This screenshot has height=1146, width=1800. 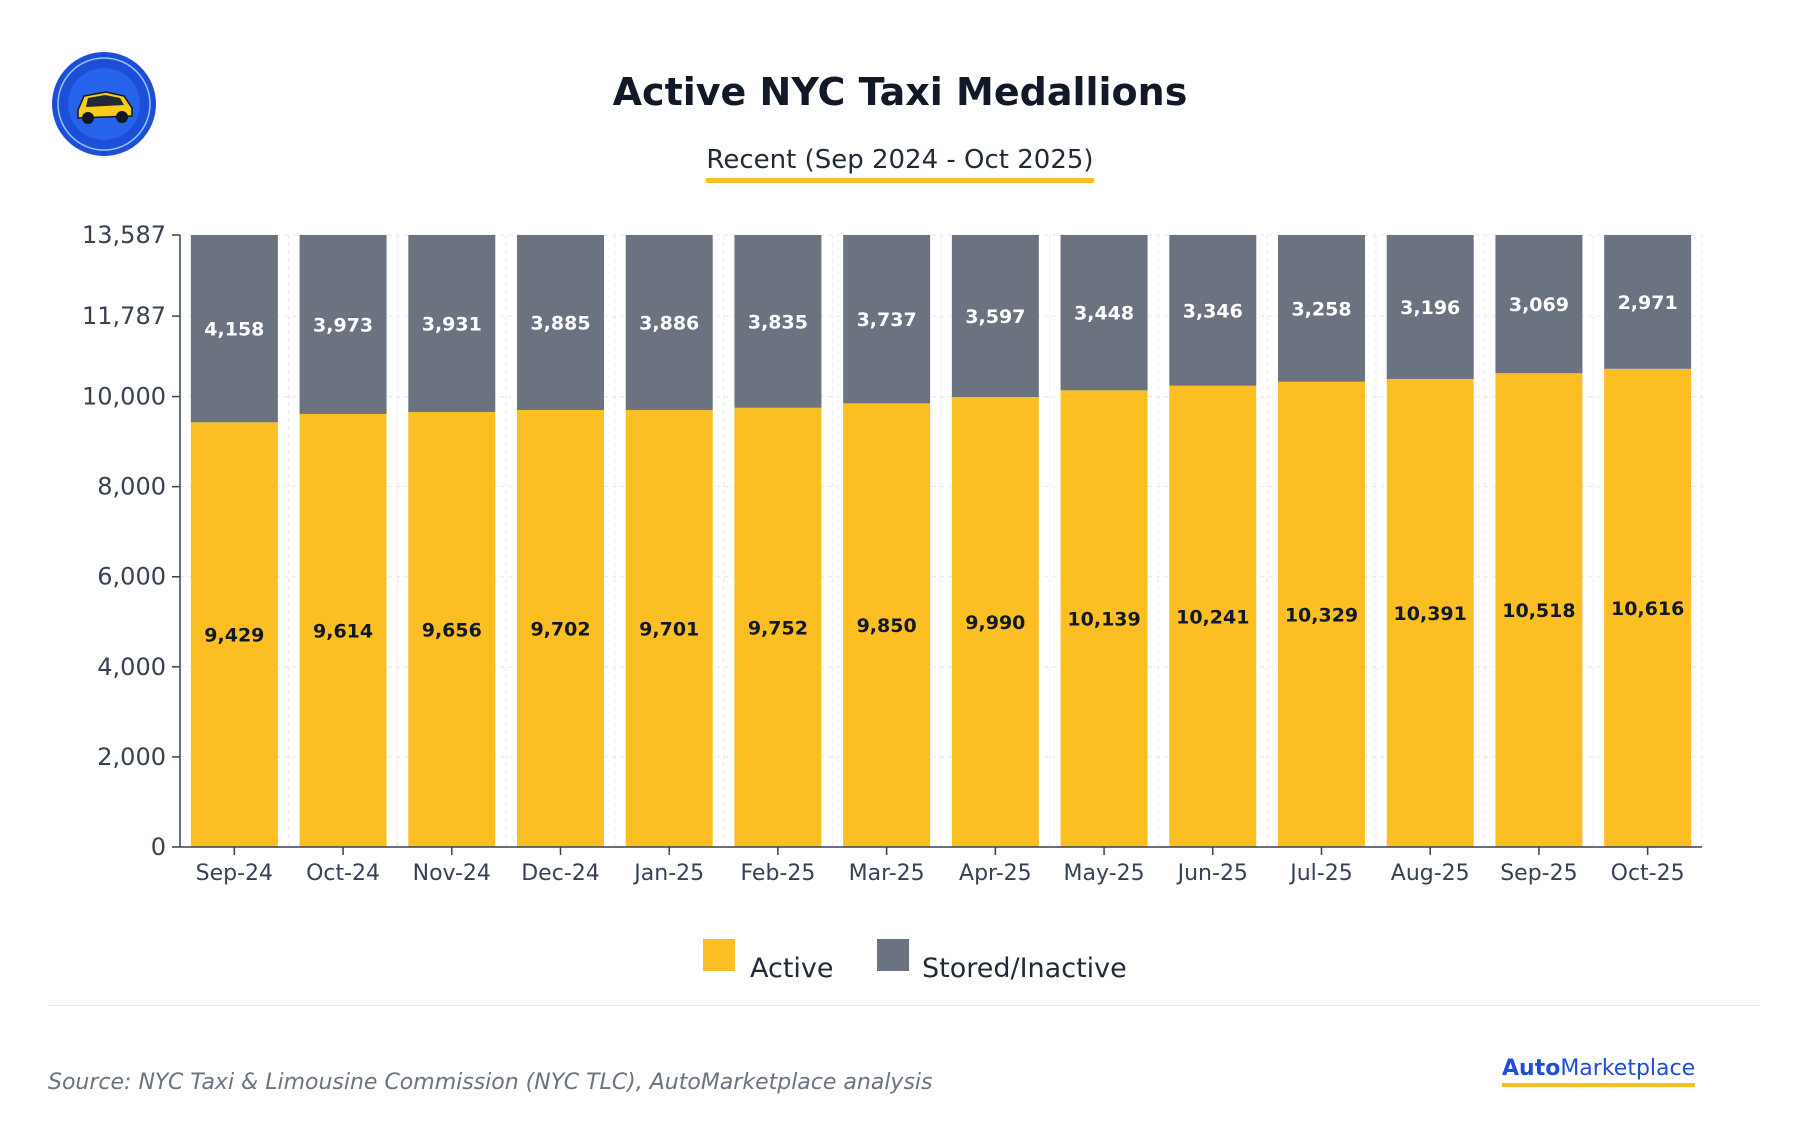 I want to click on data-label-stored: 3,886, so click(x=669, y=324).